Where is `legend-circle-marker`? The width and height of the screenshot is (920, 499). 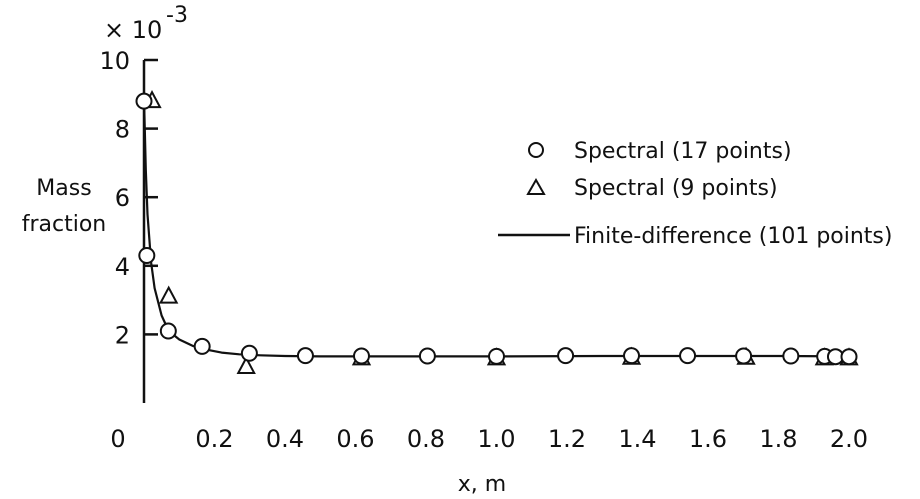
legend-circle-marker is located at coordinates (536, 150).